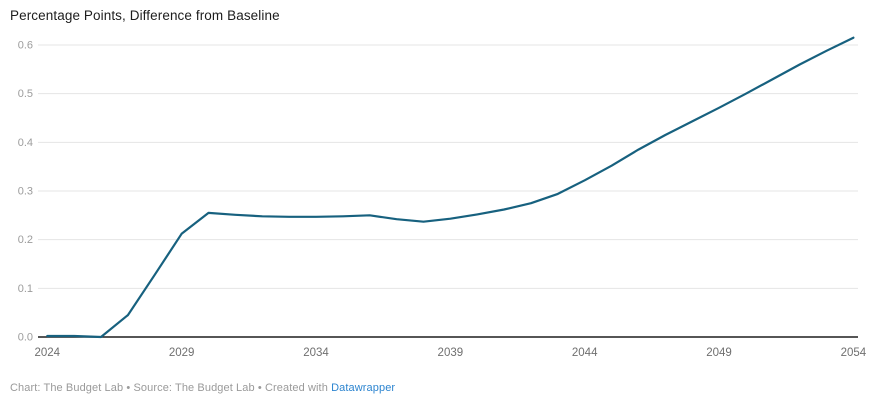 This screenshot has width=882, height=405. Describe the element at coordinates (363, 388) in the screenshot. I see `datawrapper-link: Datawrapper` at that location.